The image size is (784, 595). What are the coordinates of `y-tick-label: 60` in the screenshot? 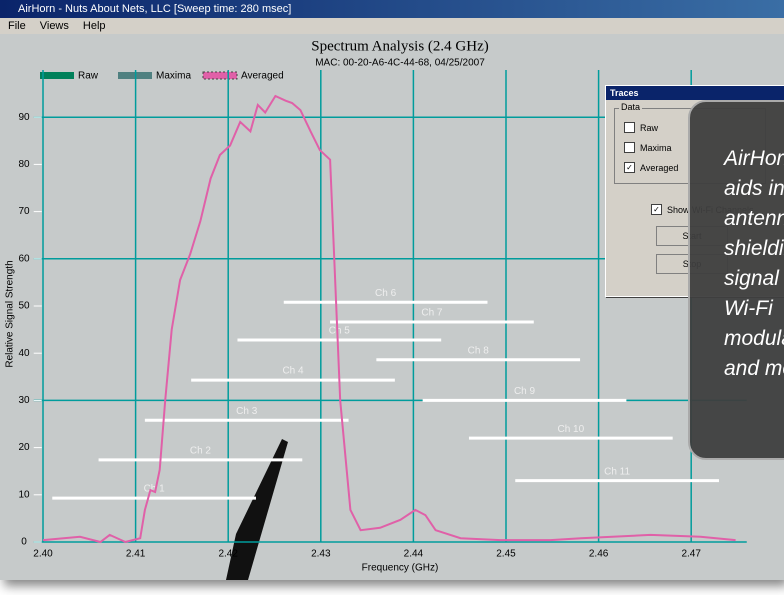 It's located at (24, 258).